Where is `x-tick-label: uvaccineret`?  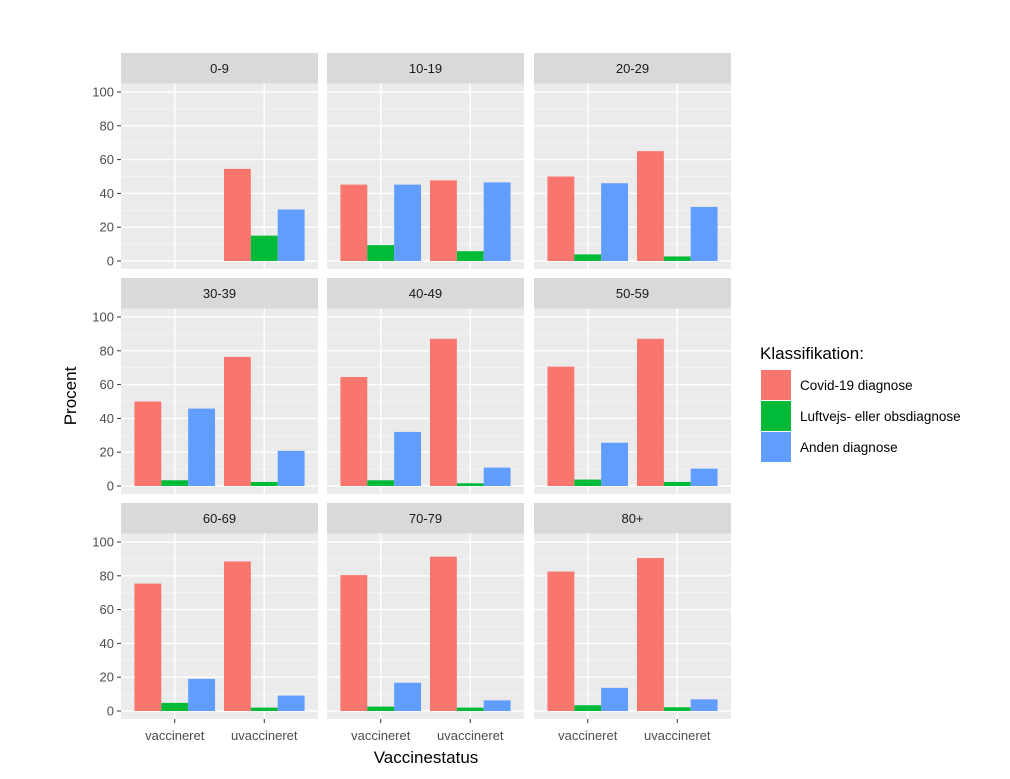
x-tick-label: uvaccineret is located at coordinates (264, 735).